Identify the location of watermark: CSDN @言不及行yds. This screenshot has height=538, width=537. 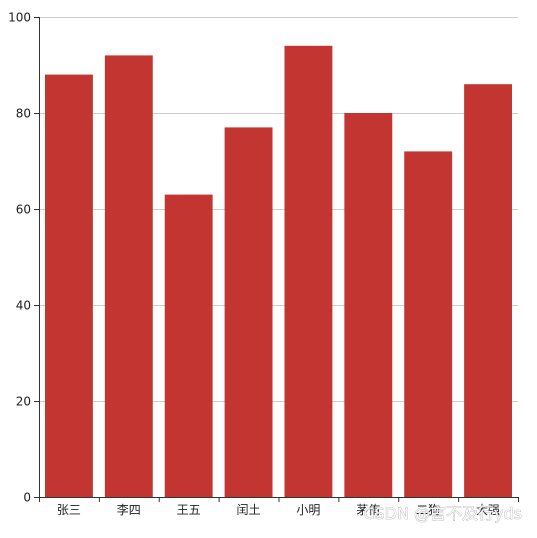
(442, 513).